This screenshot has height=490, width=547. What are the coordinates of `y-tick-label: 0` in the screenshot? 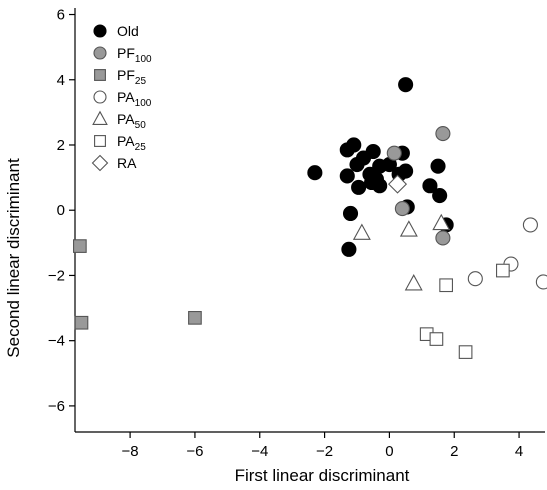 It's located at (61, 210).